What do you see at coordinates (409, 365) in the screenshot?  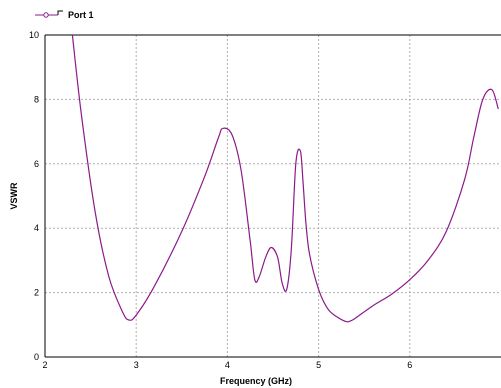 I see `x-tick-label: 6` at bounding box center [409, 365].